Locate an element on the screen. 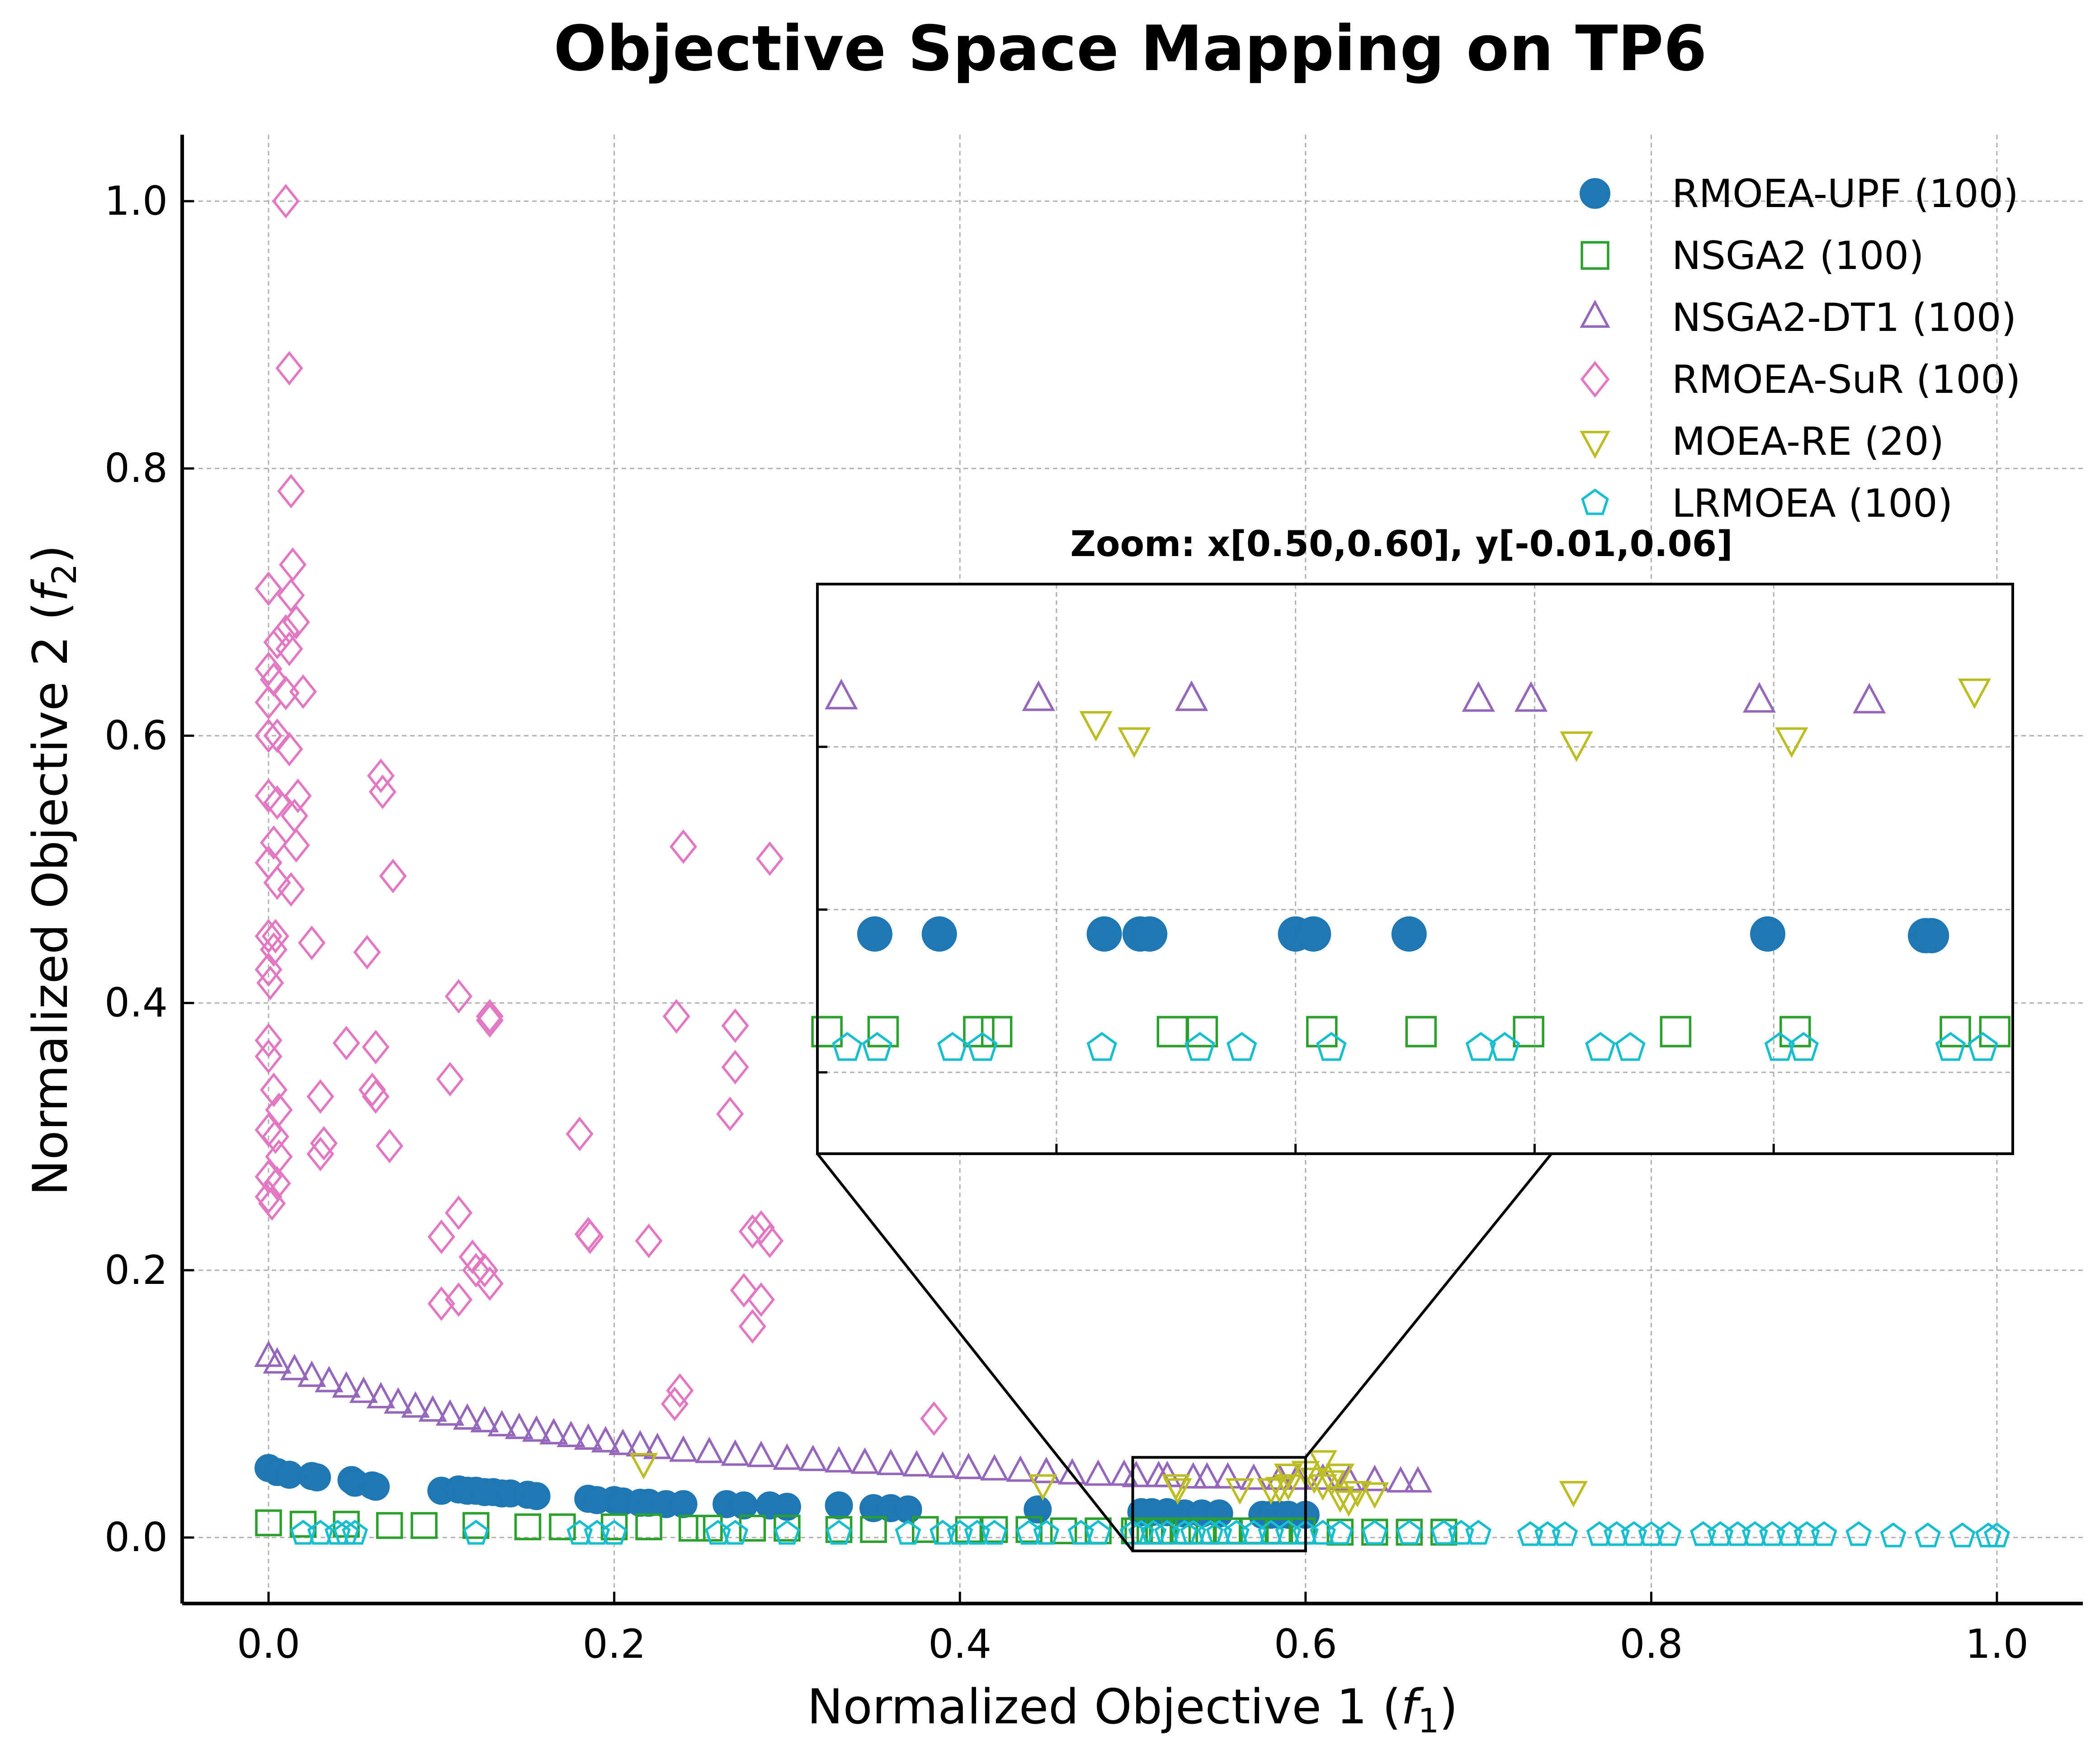 This screenshot has height=1750, width=2100. legend-marker is located at coordinates (1595, 445).